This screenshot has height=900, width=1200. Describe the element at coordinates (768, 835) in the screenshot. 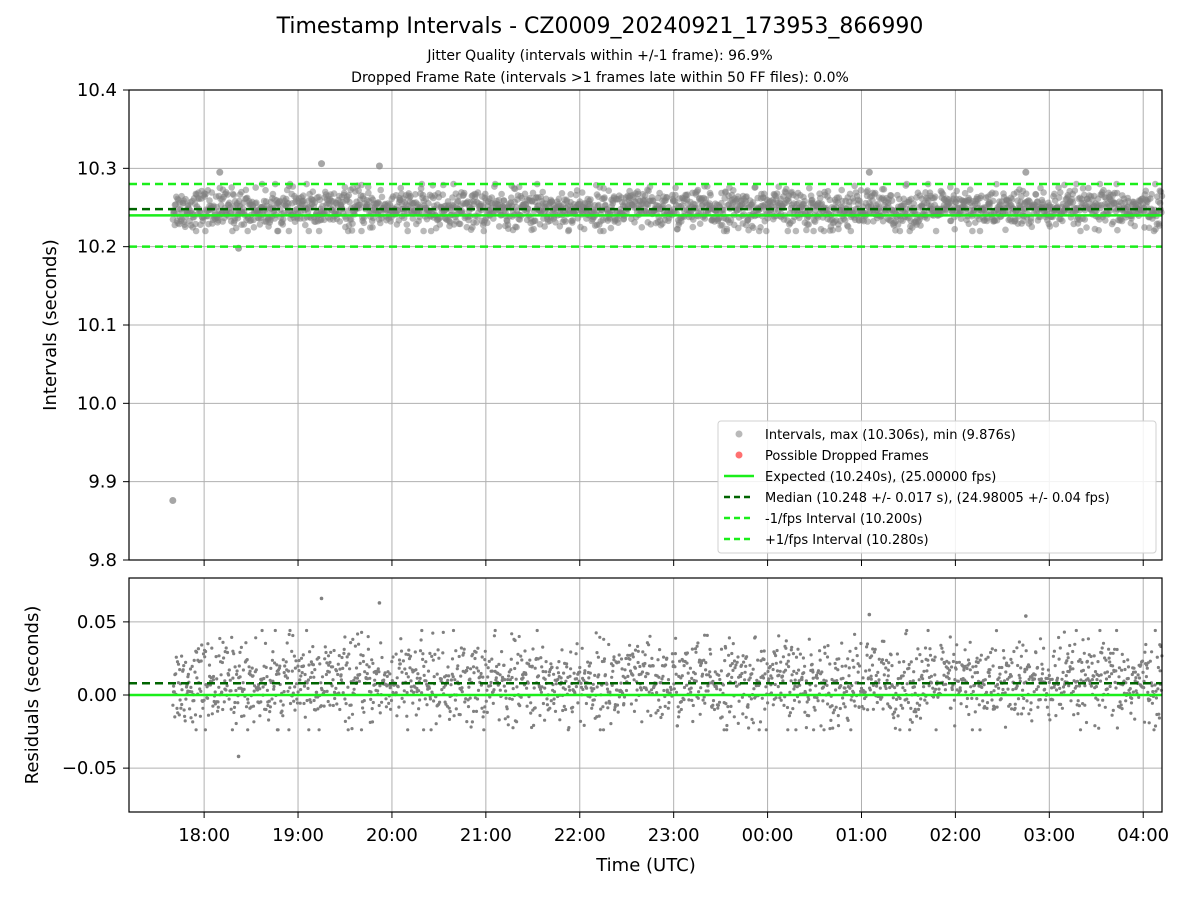

I see `x-tick-label: 00:00` at that location.